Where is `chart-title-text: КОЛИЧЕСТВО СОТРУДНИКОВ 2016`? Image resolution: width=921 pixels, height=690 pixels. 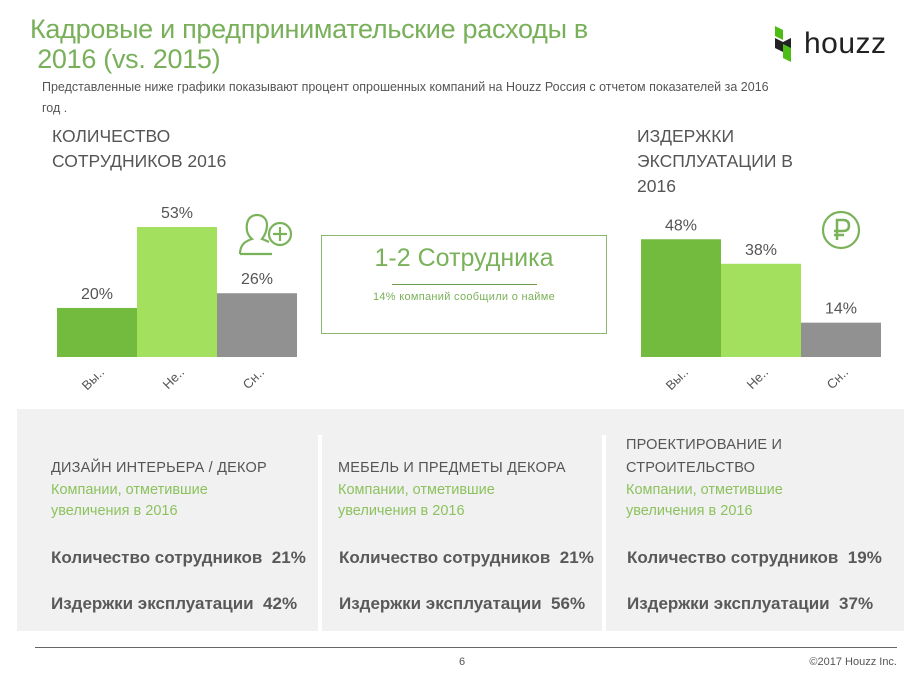
chart-title-text: КОЛИЧЕСТВО СОТРУДНИКОВ 2016 is located at coordinates (139, 148).